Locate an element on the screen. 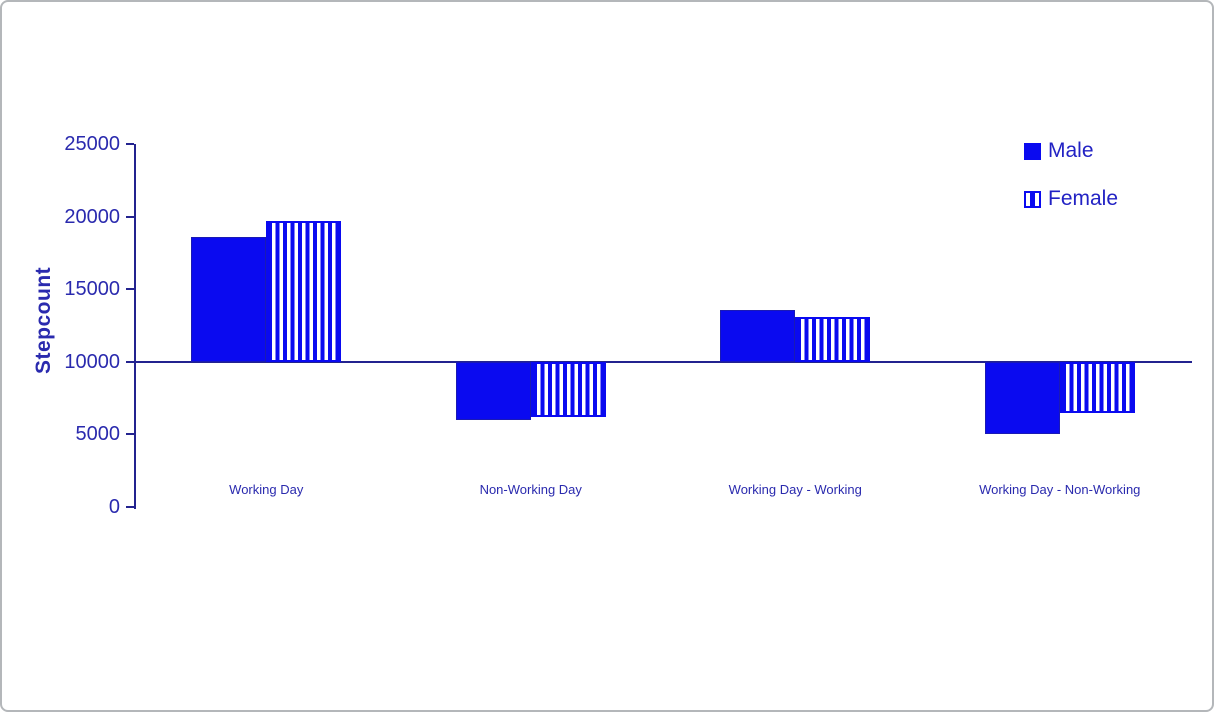  legend-item-female: Female is located at coordinates (1071, 199).